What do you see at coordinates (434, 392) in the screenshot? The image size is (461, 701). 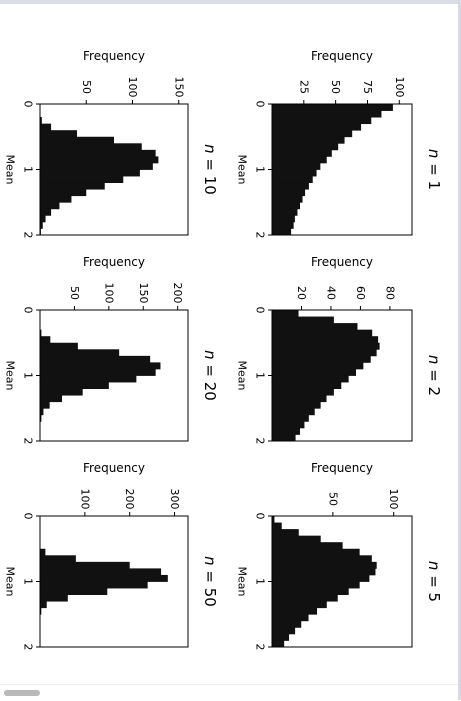 I see `panel-title-value: 2` at bounding box center [434, 392].